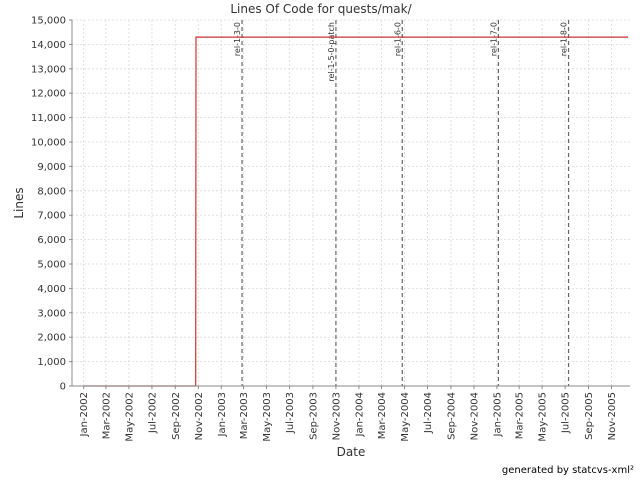 This screenshot has width=640, height=484. Describe the element at coordinates (520, 415) in the screenshot. I see `x-tick-label: Mar-2005` at that location.